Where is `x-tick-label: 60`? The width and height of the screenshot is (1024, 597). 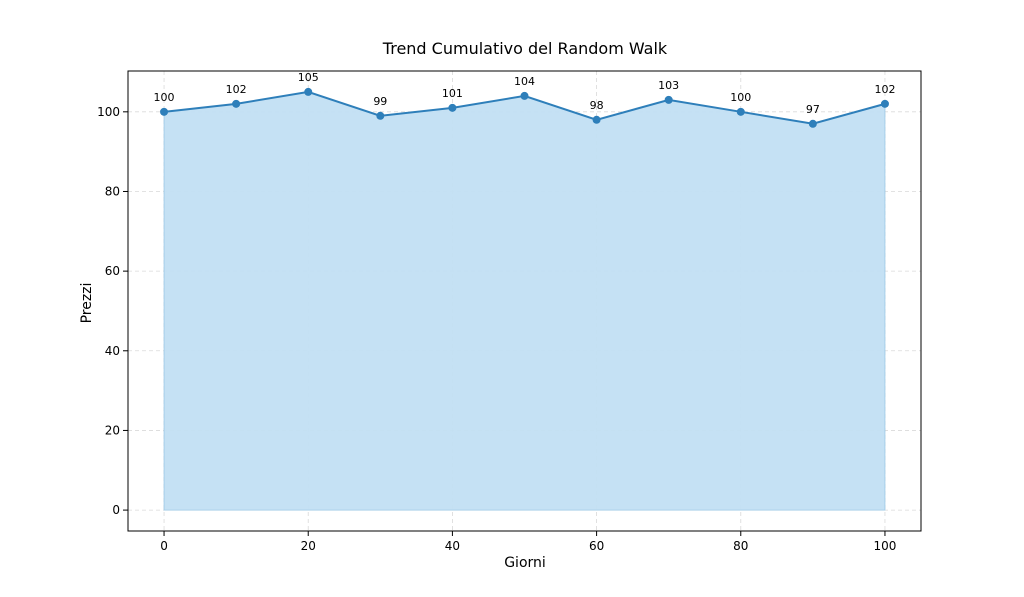
x-tick-label: 60 is located at coordinates (596, 546).